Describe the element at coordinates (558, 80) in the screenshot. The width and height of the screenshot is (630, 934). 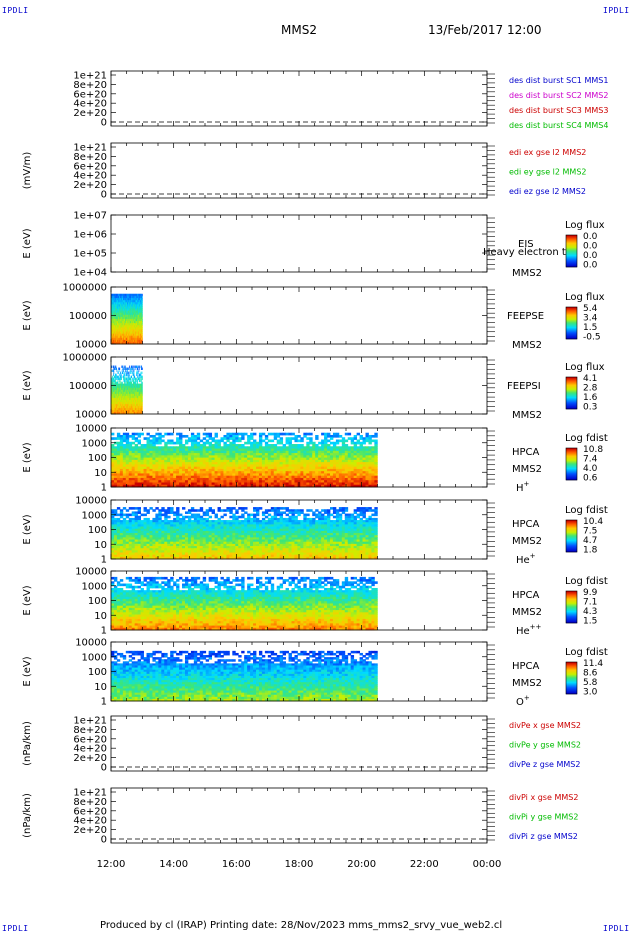
I see `legend-entry: des dist burst SC1 MMS1` at that location.